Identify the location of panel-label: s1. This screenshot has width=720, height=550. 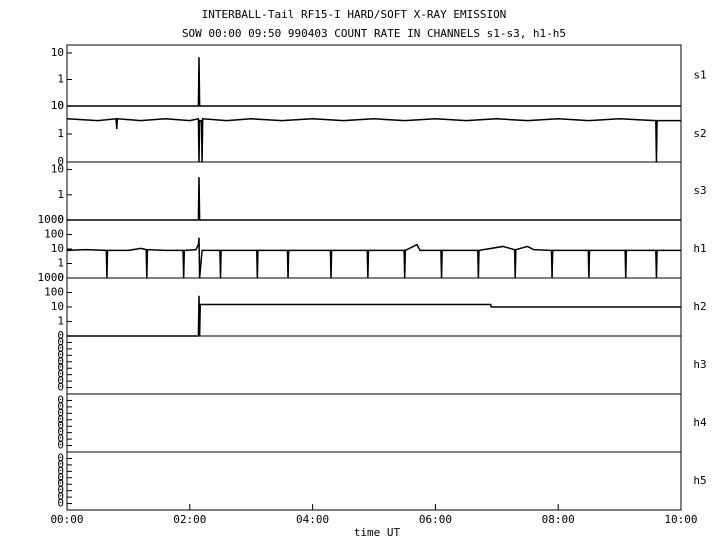
(699, 75).